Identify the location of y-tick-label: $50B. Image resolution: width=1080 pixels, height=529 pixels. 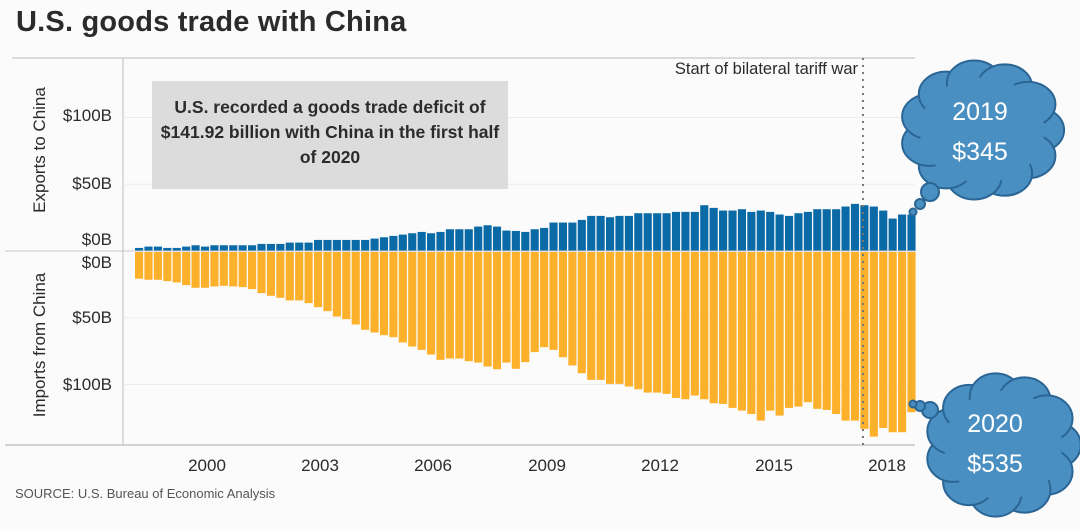
(92, 183).